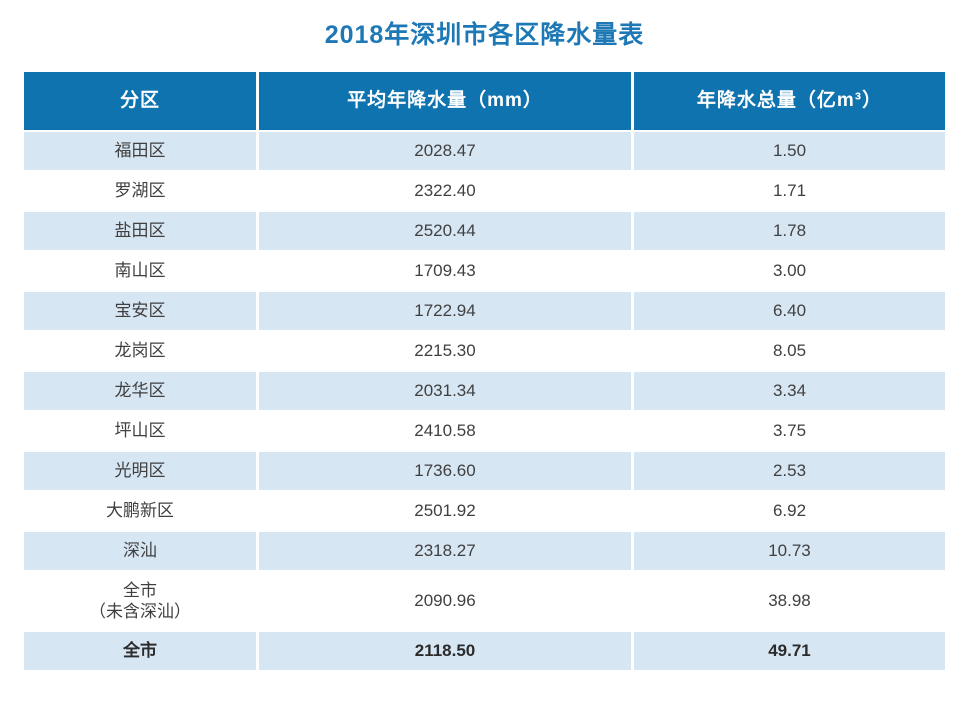 The height and width of the screenshot is (709, 969). I want to click on table-row-total: 全市 2118.50 49.71, so click(484, 651).